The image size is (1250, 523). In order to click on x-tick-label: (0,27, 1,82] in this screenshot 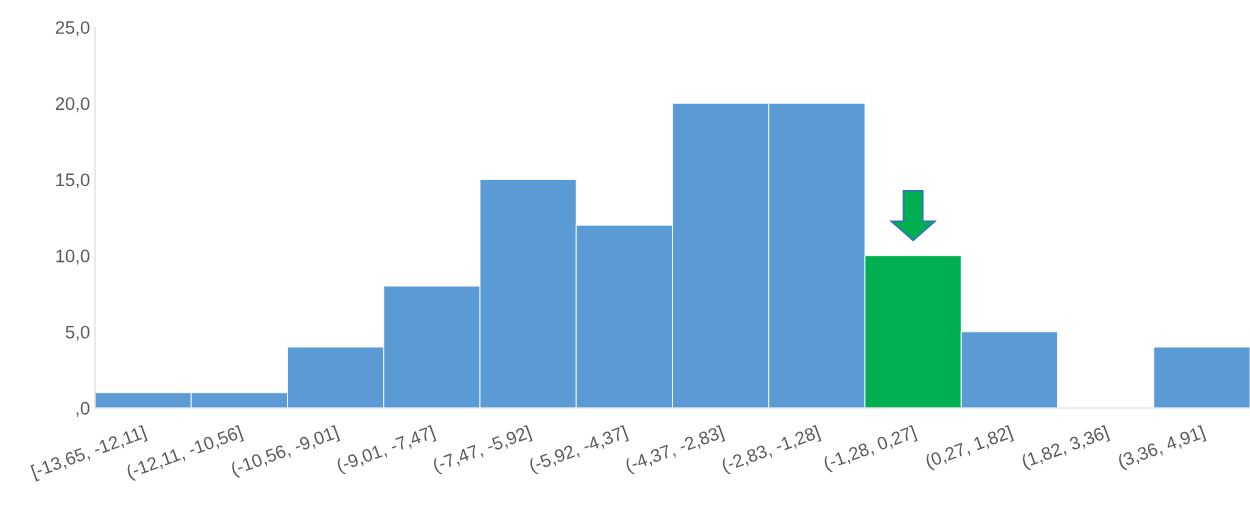, I will do `click(969, 448)`.